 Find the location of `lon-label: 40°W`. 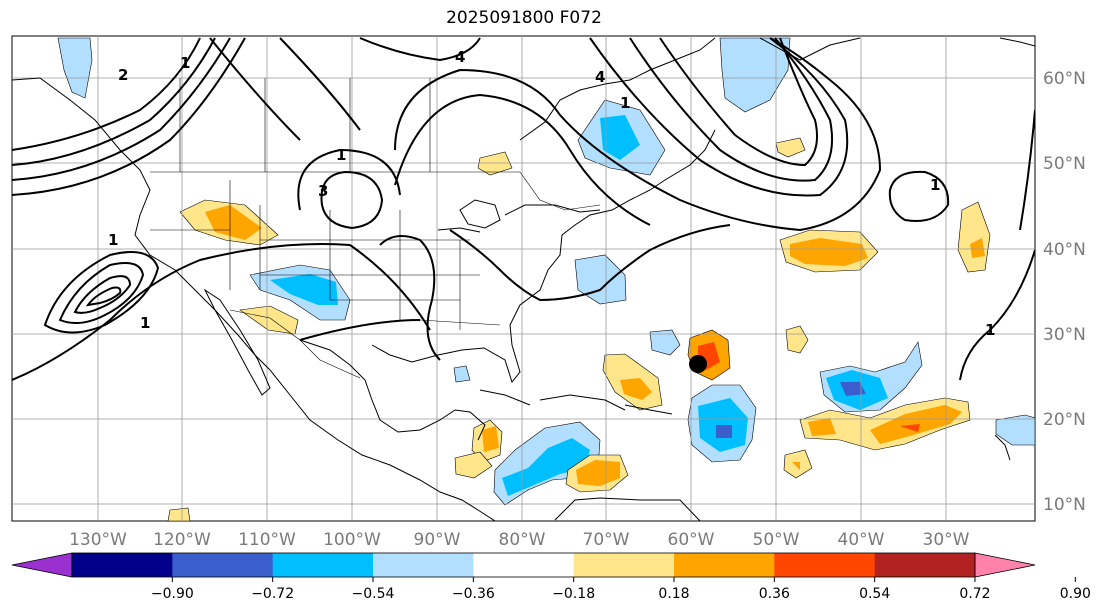

lon-label: 40°W is located at coordinates (861, 540).